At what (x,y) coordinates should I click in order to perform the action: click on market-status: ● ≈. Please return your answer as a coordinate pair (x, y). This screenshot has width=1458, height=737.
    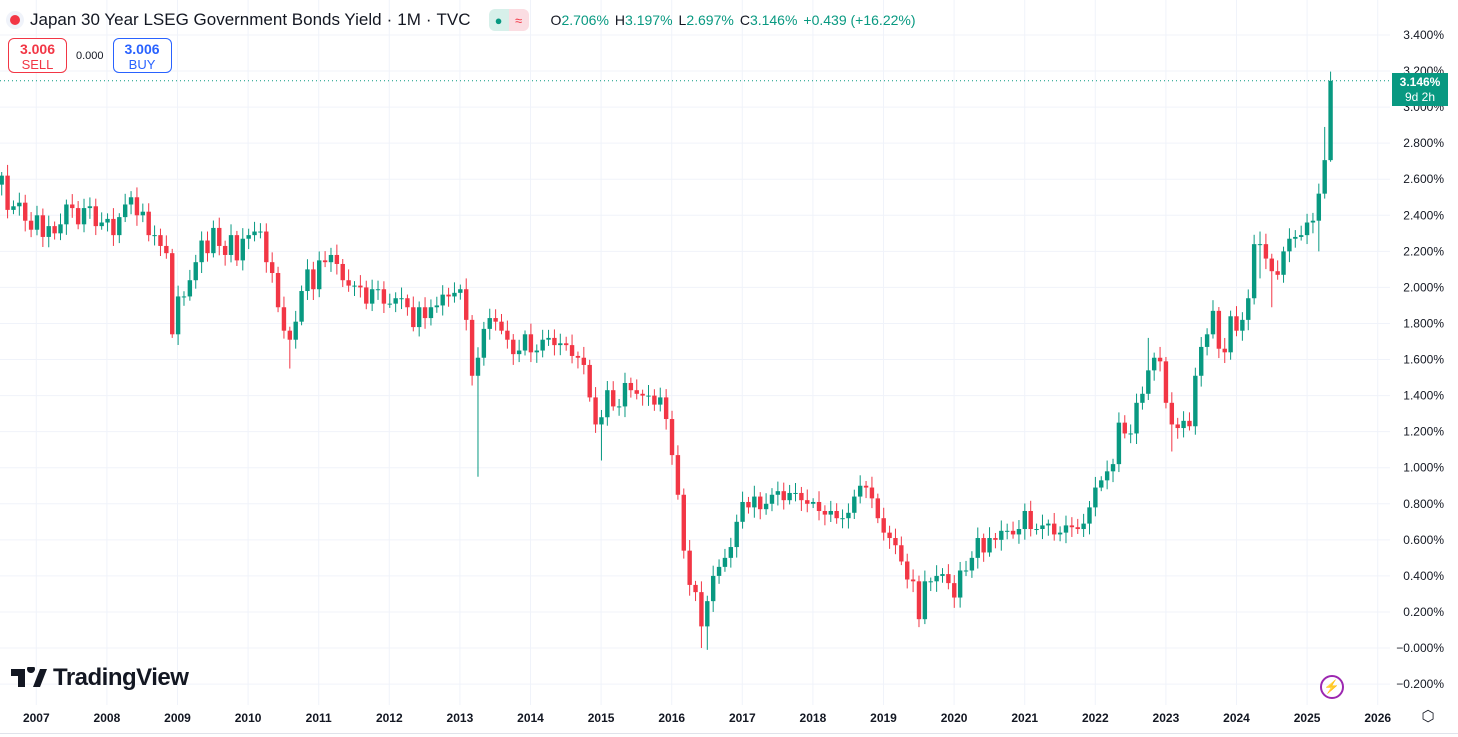
    Looking at the image, I should click on (508, 20).